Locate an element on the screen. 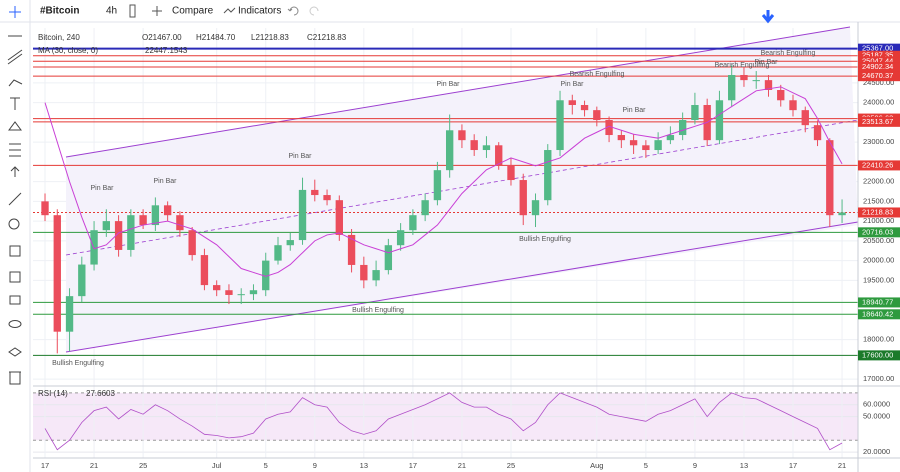 This screenshot has width=900, height=472. level-label: 20716.03 is located at coordinates (877, 231).